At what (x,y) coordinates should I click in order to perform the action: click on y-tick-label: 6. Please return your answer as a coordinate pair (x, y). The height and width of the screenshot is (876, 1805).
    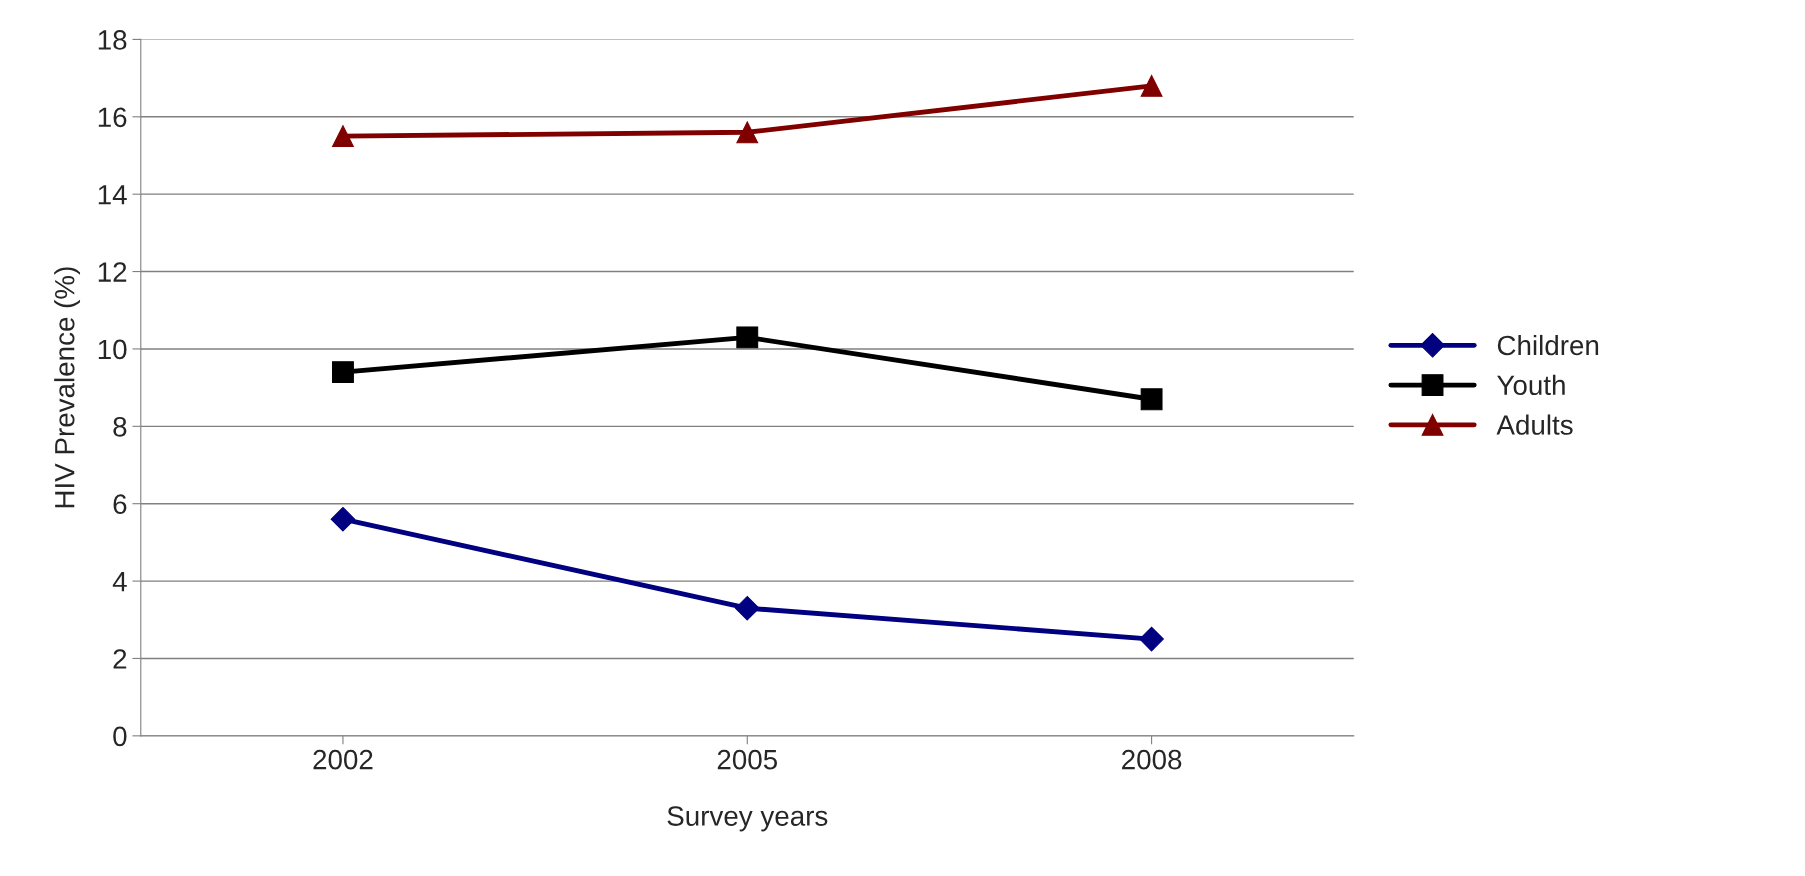
    Looking at the image, I should click on (120, 504).